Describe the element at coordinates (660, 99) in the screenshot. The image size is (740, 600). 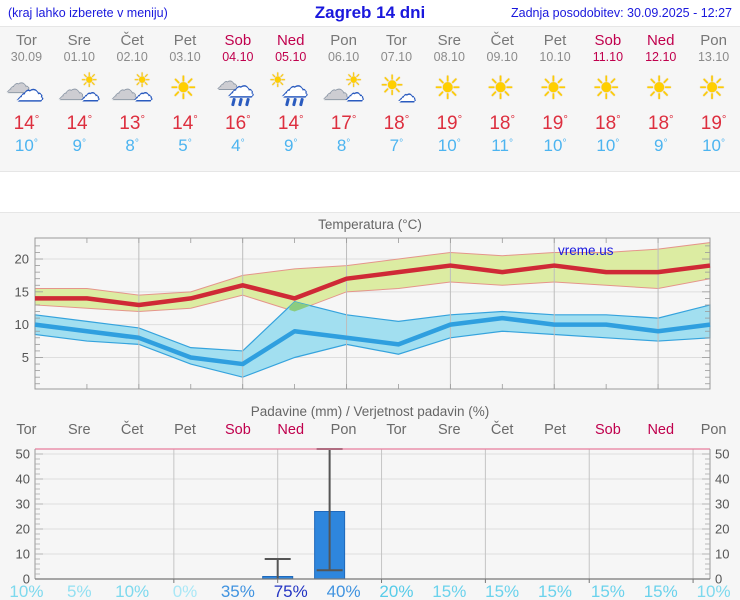
I see `day-column: Ned 12.10 ☀ 18° 9°` at that location.